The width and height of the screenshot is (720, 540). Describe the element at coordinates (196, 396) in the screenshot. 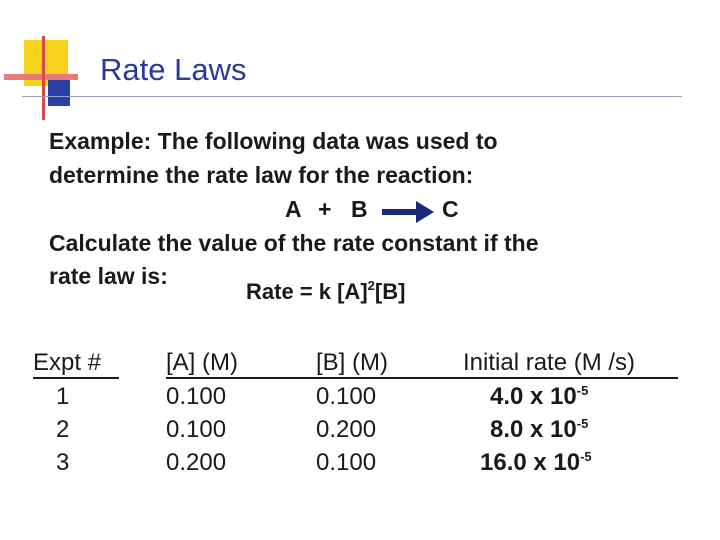

I see `row-1-a: 0.100` at that location.